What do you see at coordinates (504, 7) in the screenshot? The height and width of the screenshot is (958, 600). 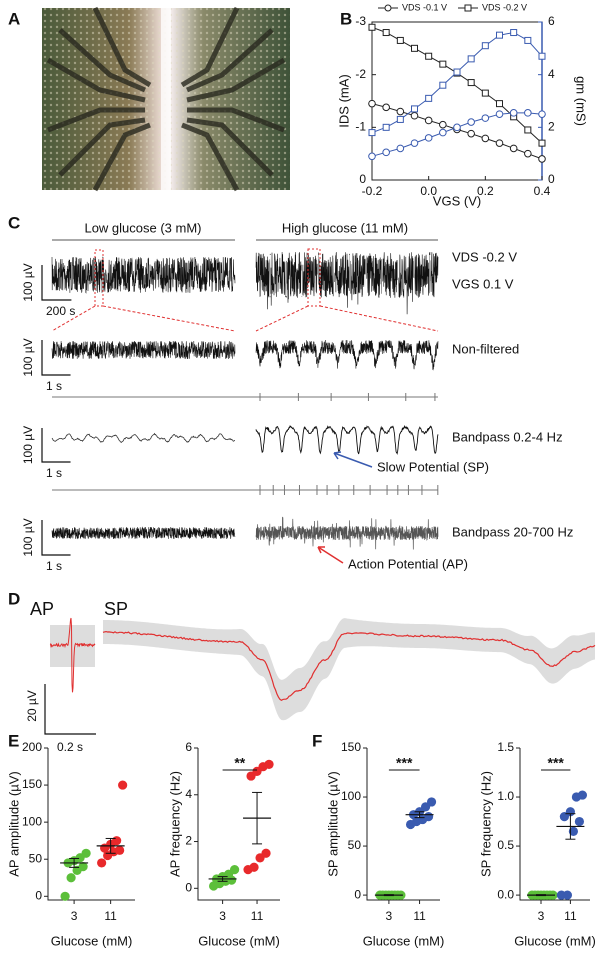 I see `legend-label: VDS -0.2 V` at bounding box center [504, 7].